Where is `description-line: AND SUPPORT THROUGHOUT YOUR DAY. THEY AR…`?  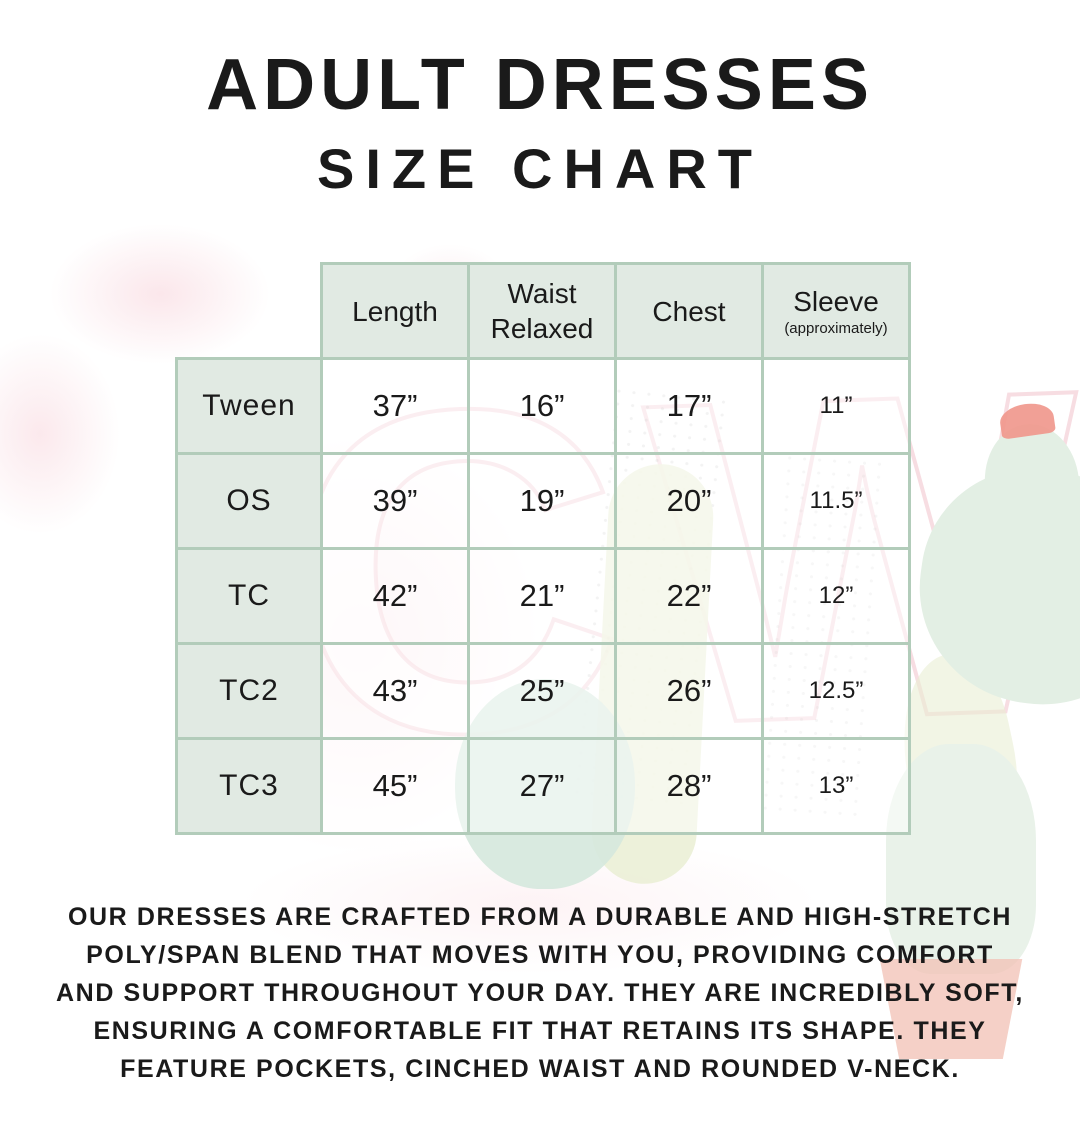
description-line: AND SUPPORT THROUGHOUT YOUR DAY. THEY AR… is located at coordinates (540, 993).